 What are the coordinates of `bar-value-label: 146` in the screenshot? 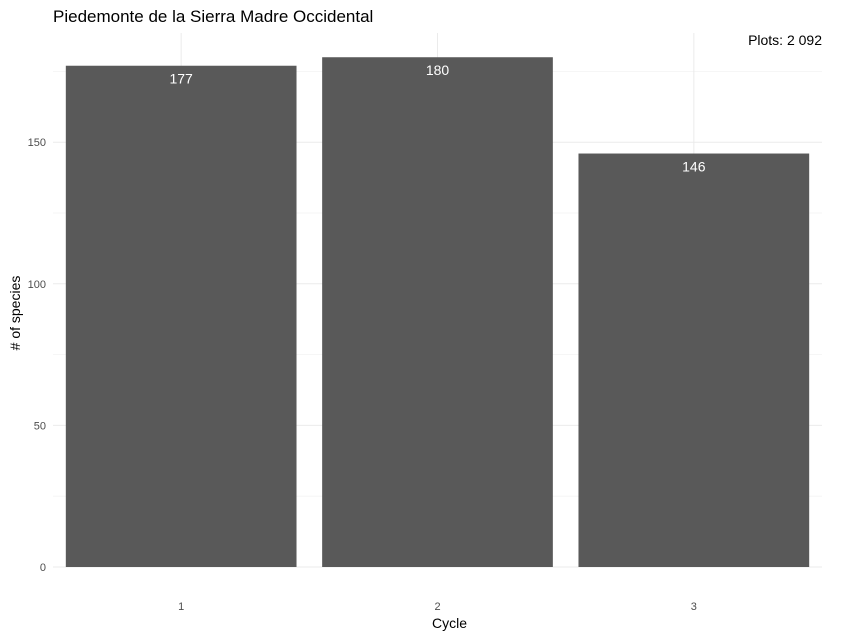 It's located at (694, 167).